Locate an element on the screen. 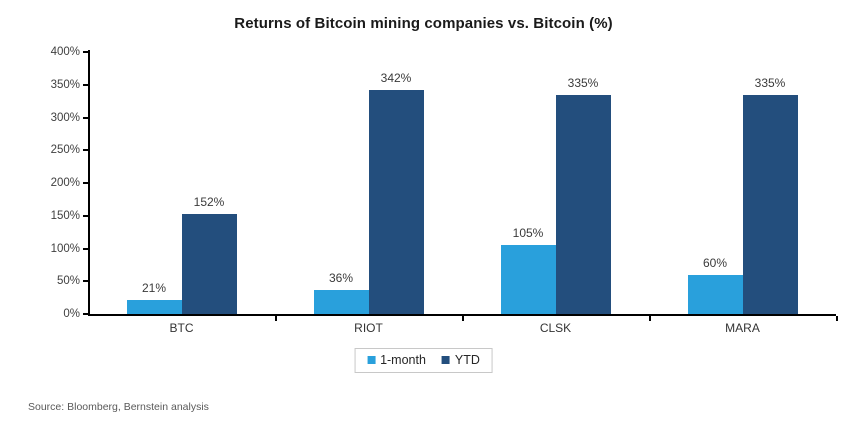 The width and height of the screenshot is (847, 432). chart-legend: 1-month YTD is located at coordinates (423, 360).